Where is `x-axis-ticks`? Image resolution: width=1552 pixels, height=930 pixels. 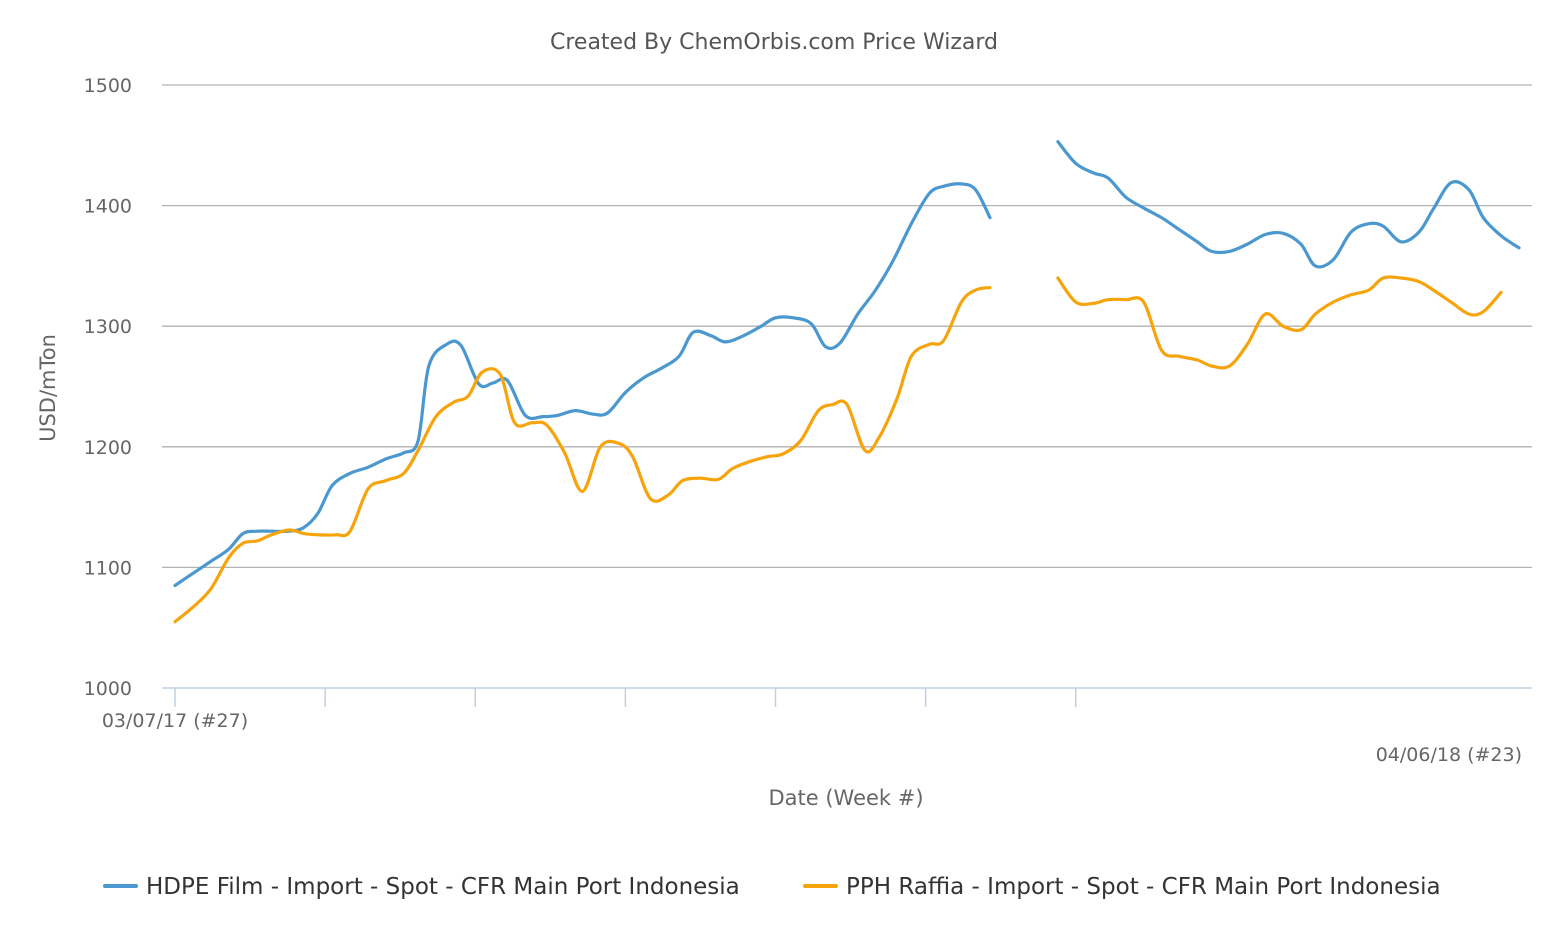 x-axis-ticks is located at coordinates (625, 697).